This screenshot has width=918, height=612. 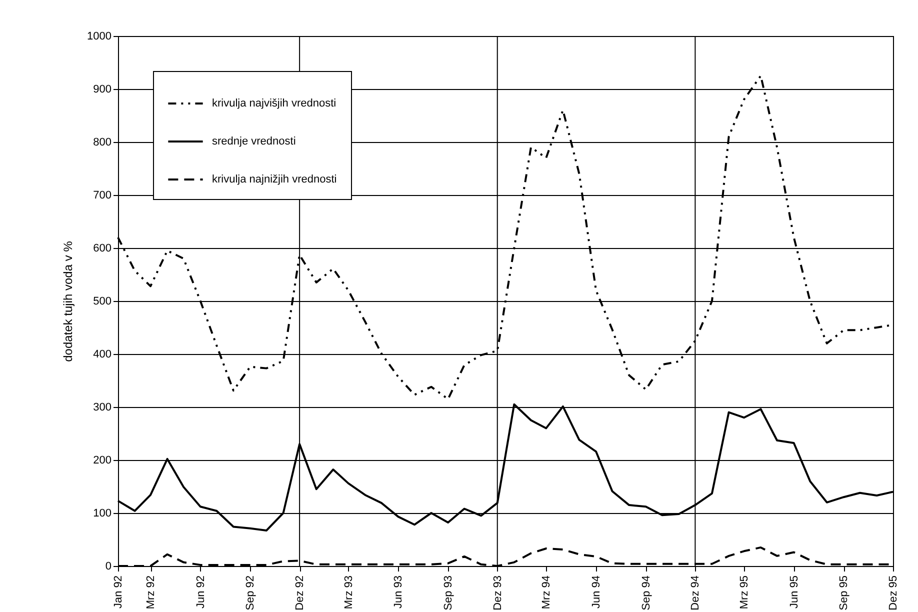 I want to click on y-tick-label: 300, so click(x=102, y=408).